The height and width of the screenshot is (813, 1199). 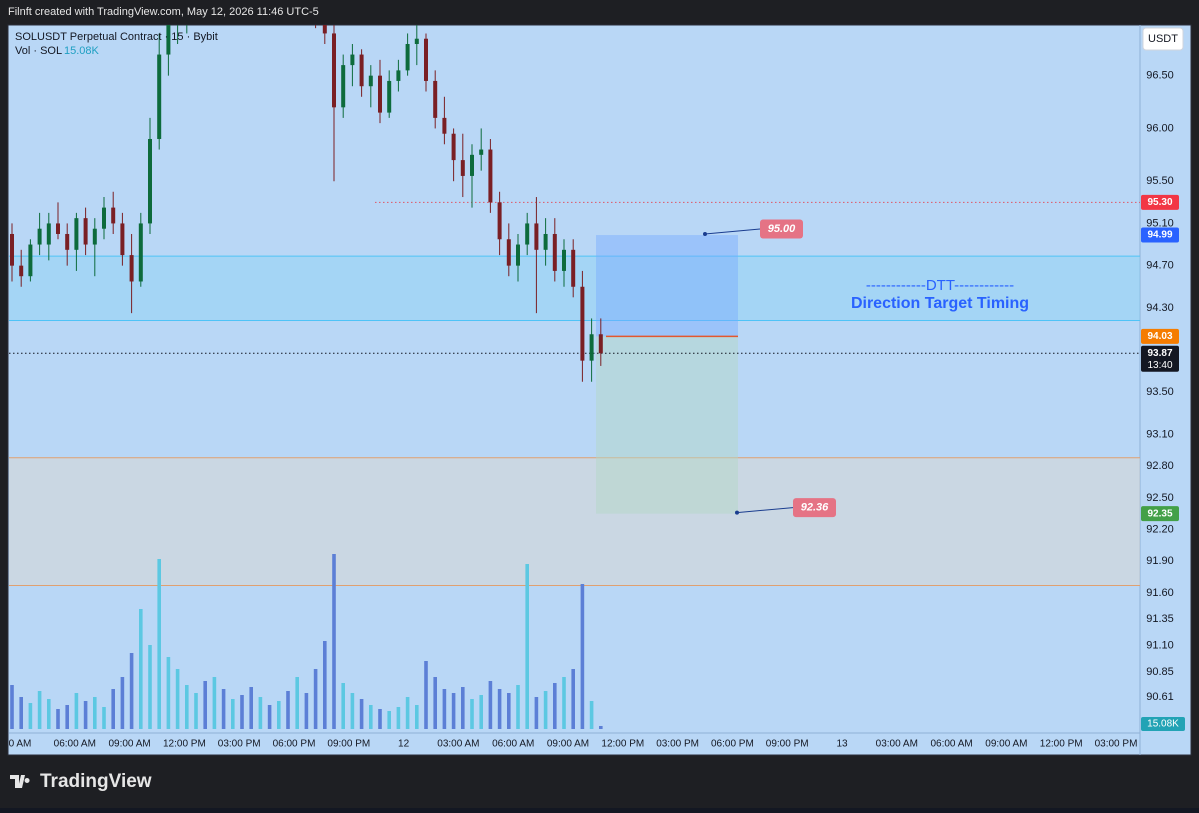 I want to click on annotation-connector, so click(x=732, y=231).